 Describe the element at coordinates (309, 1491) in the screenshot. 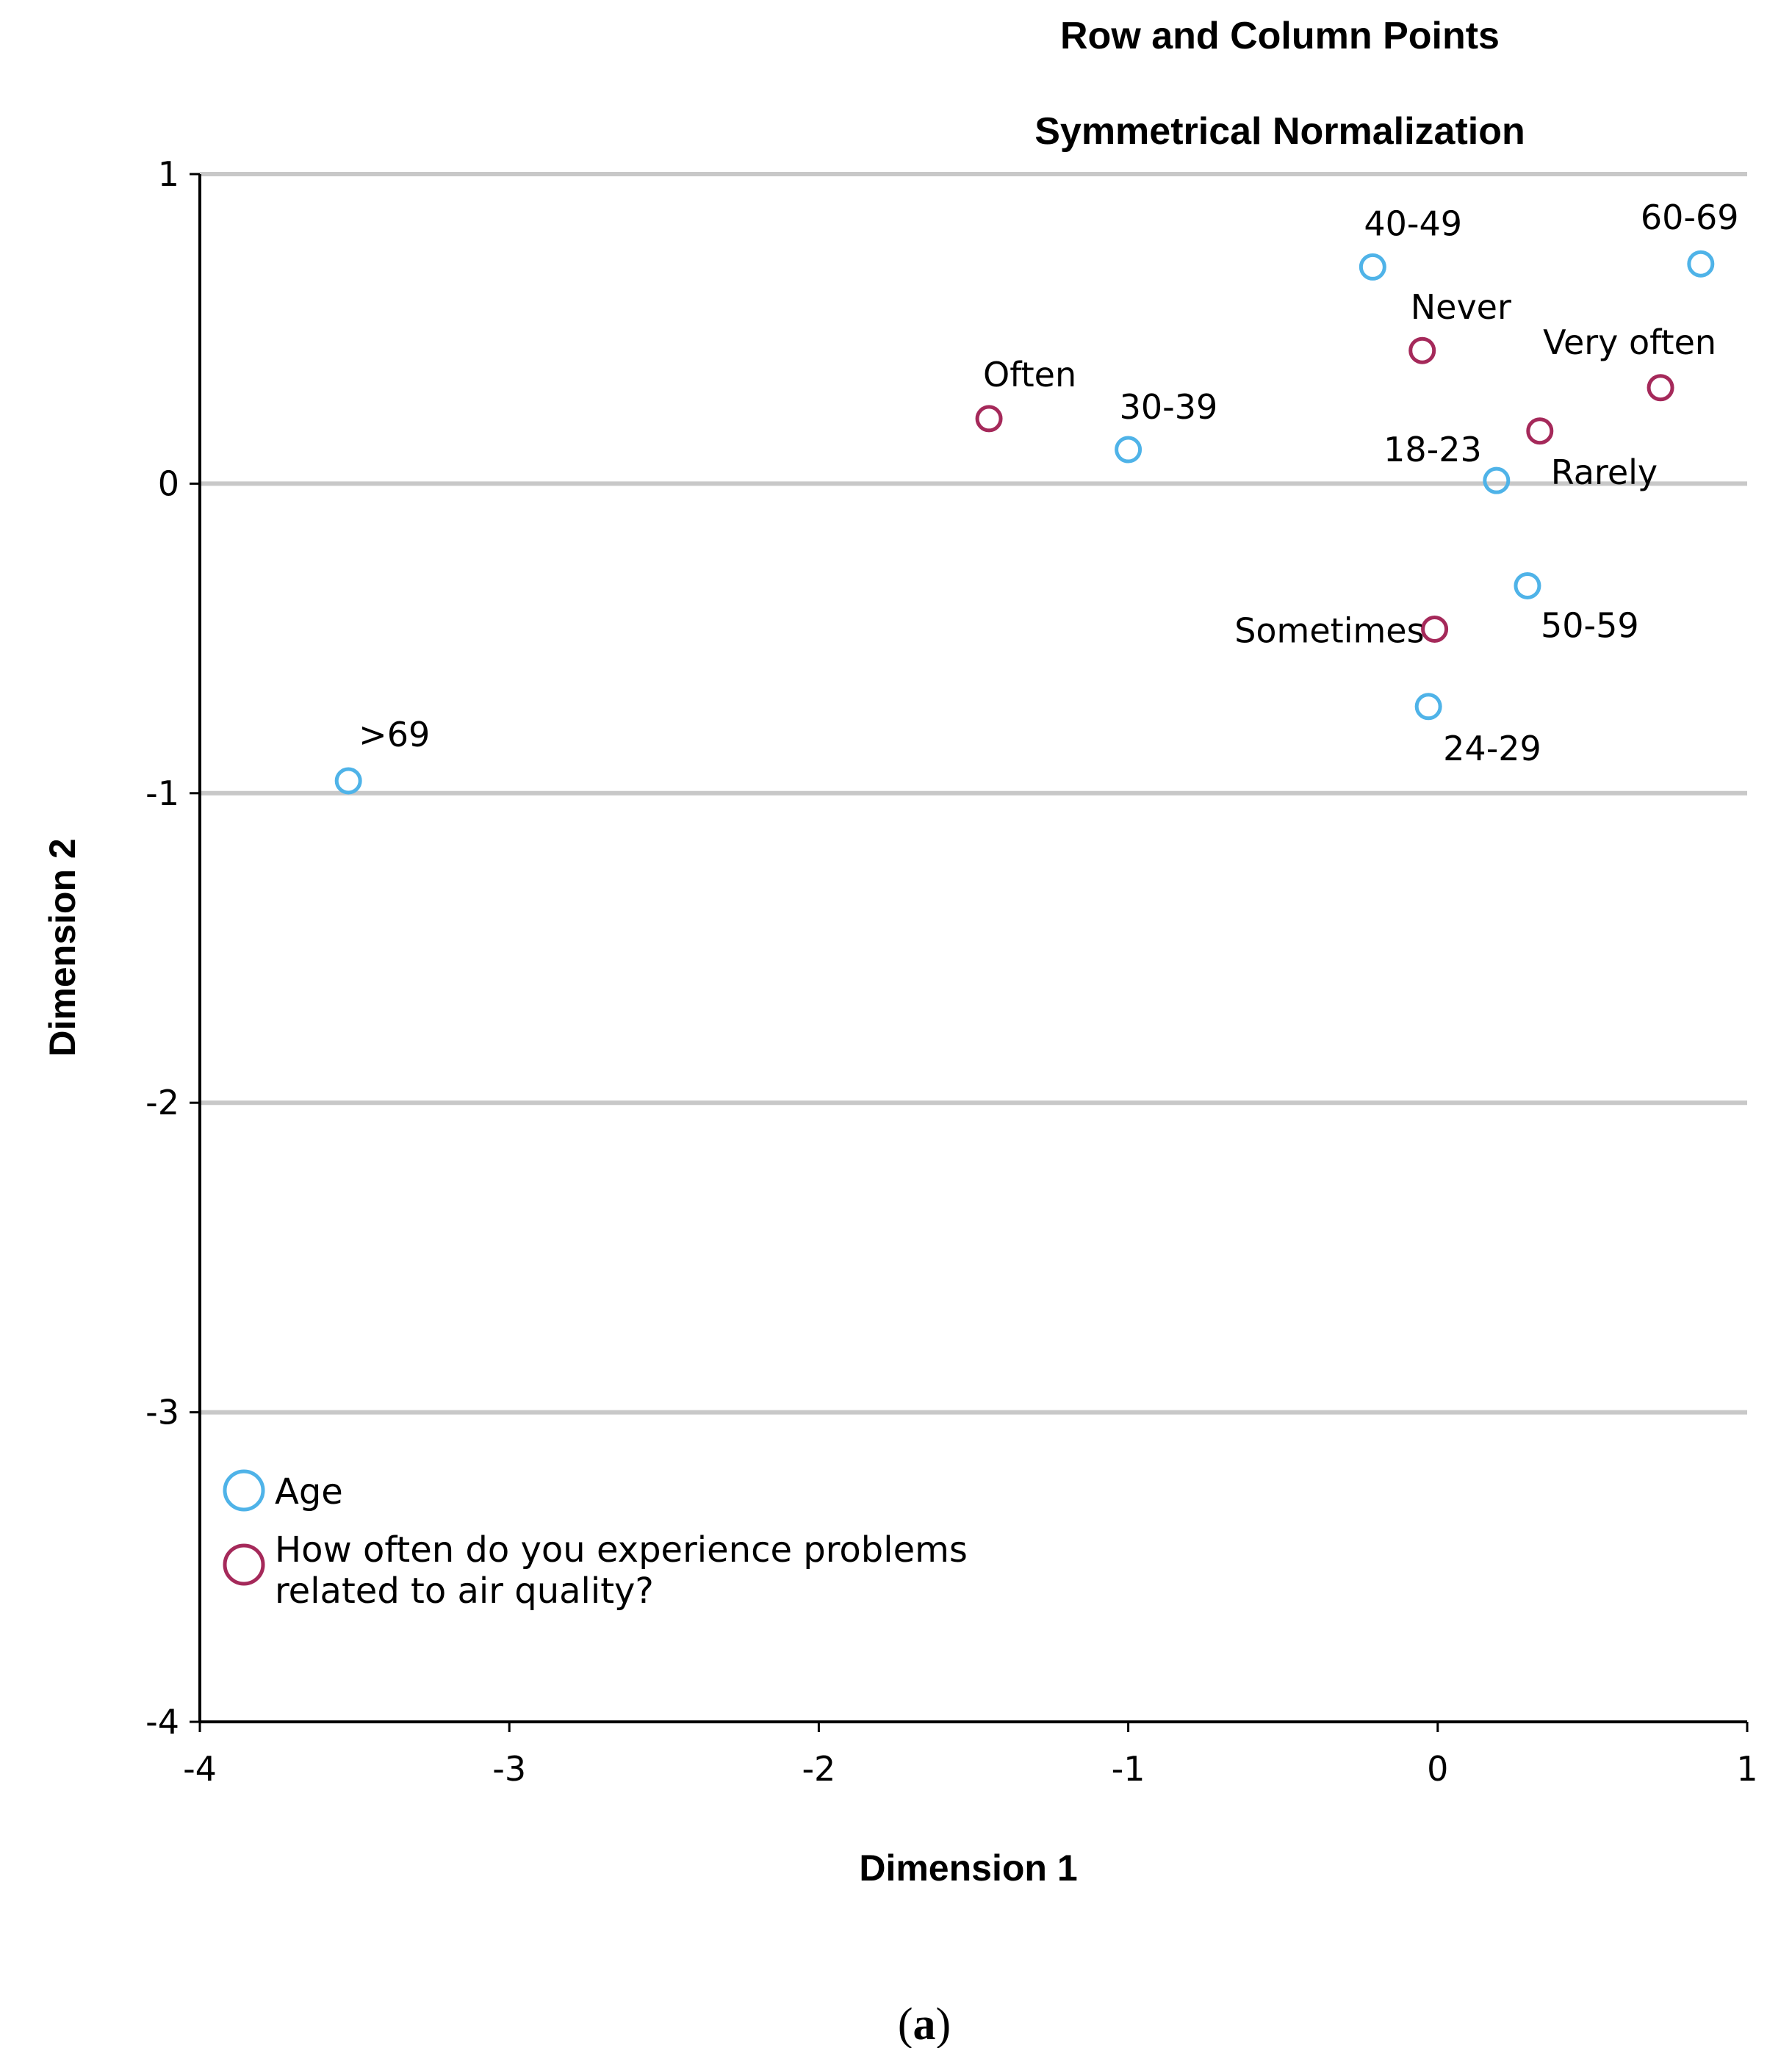

I see `legend-label-age: Age` at that location.